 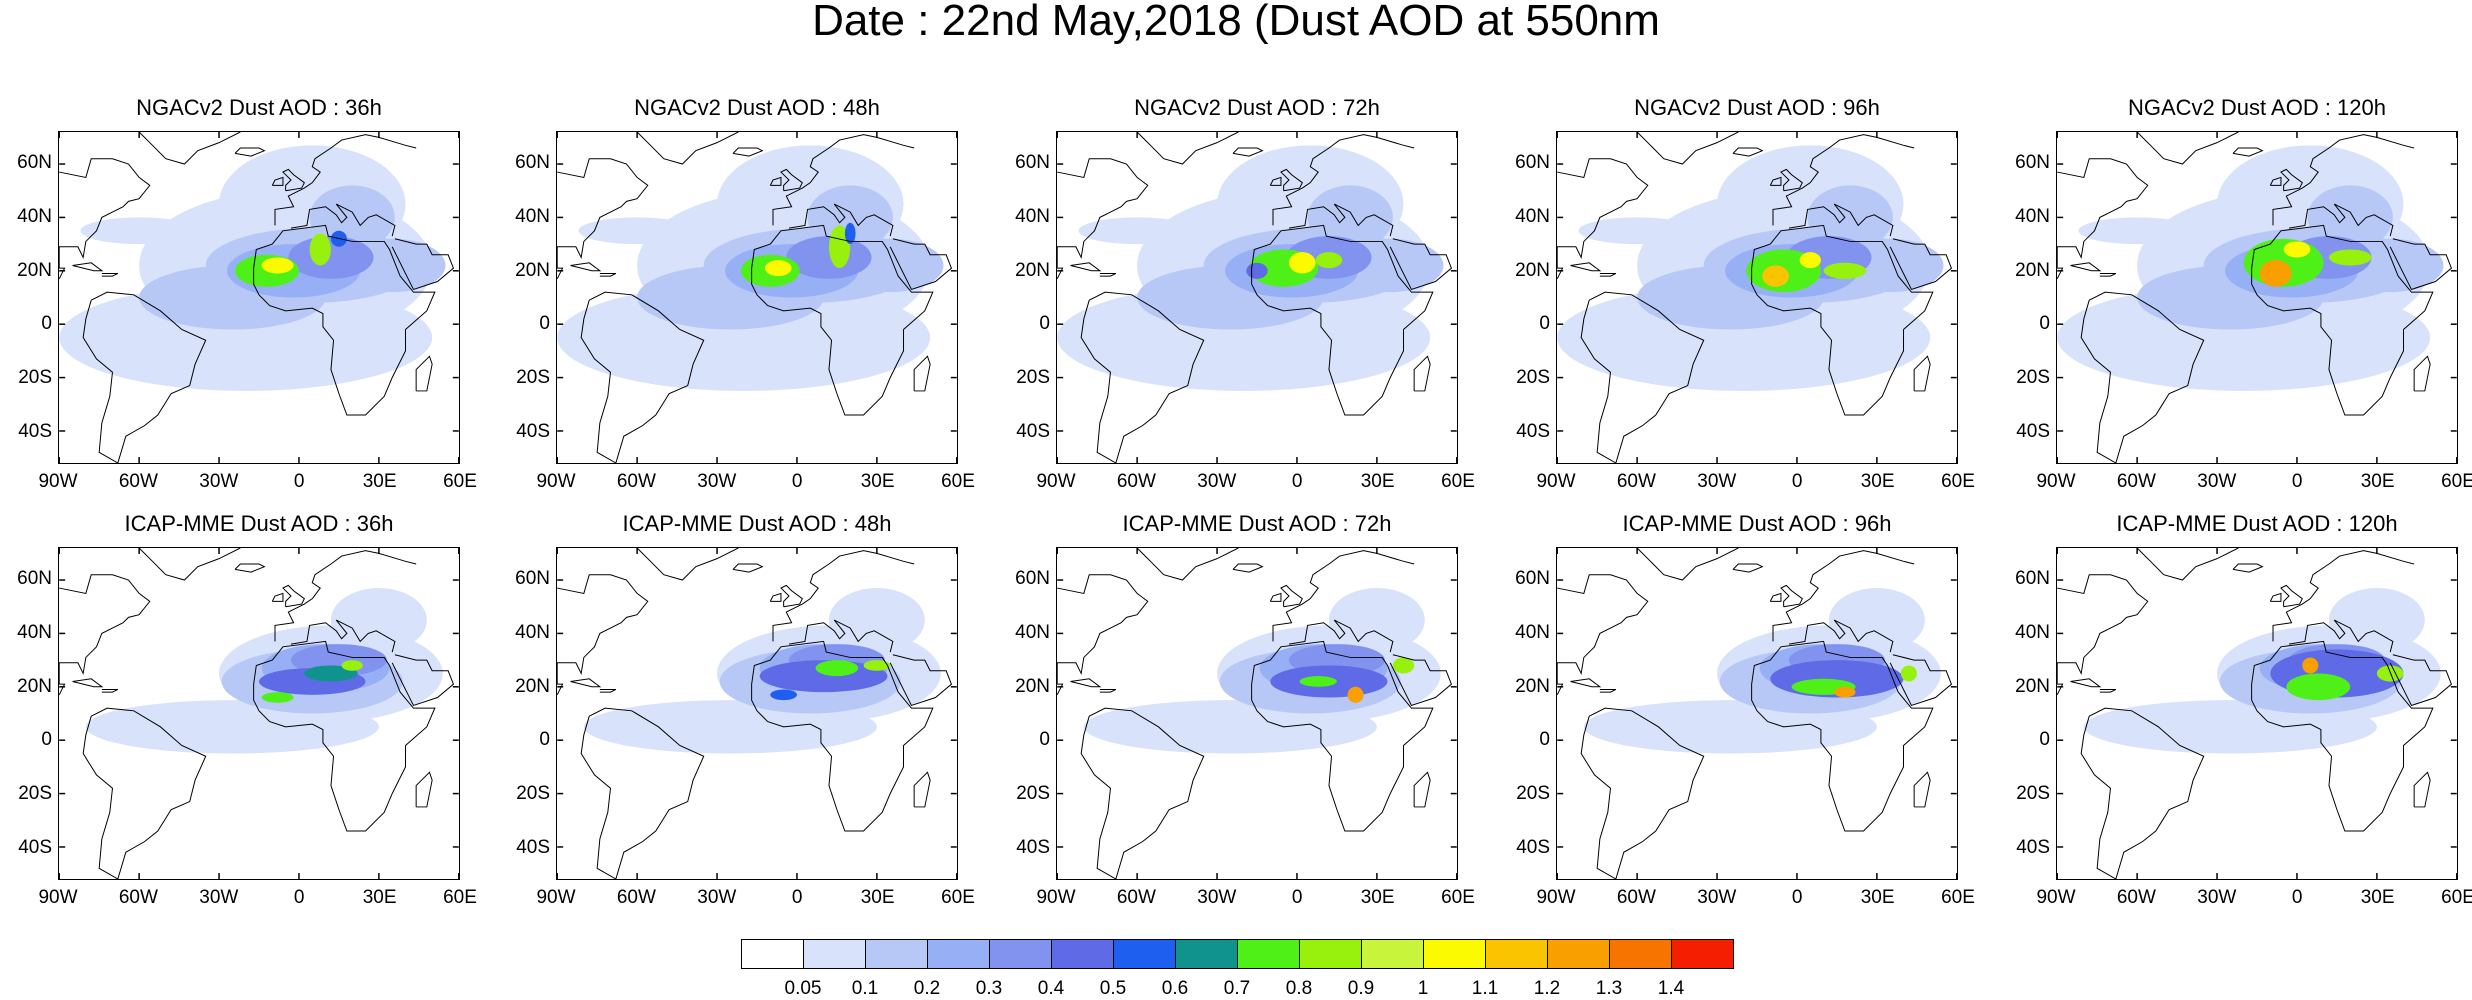 I want to click on colorbar-label: 0.3, so click(x=989, y=988).